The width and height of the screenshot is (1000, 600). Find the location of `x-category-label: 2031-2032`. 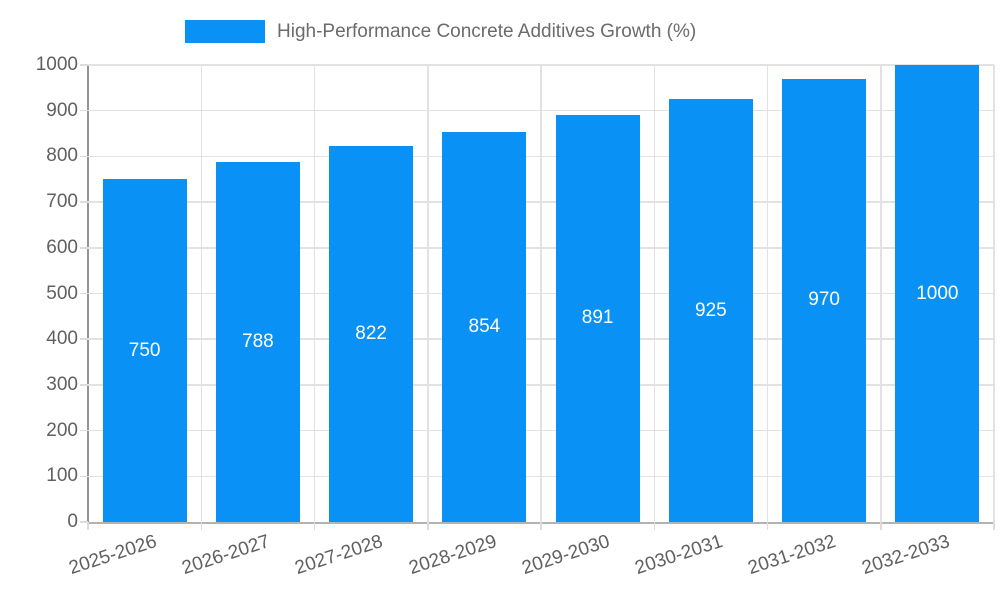

x-category-label: 2031-2032 is located at coordinates (792, 555).